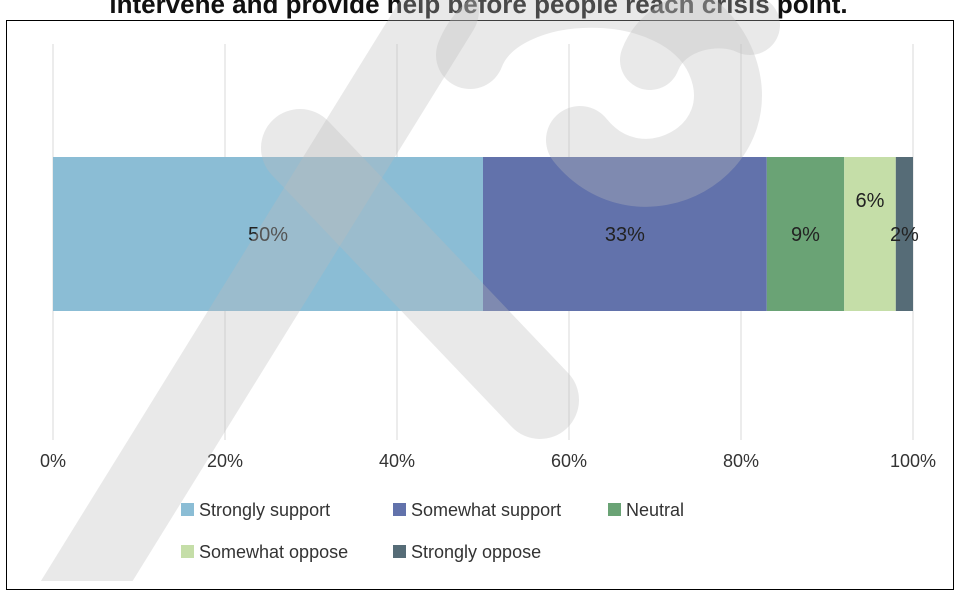 The width and height of the screenshot is (957, 590). I want to click on data-label-strongly-support: 50%, so click(268, 235).